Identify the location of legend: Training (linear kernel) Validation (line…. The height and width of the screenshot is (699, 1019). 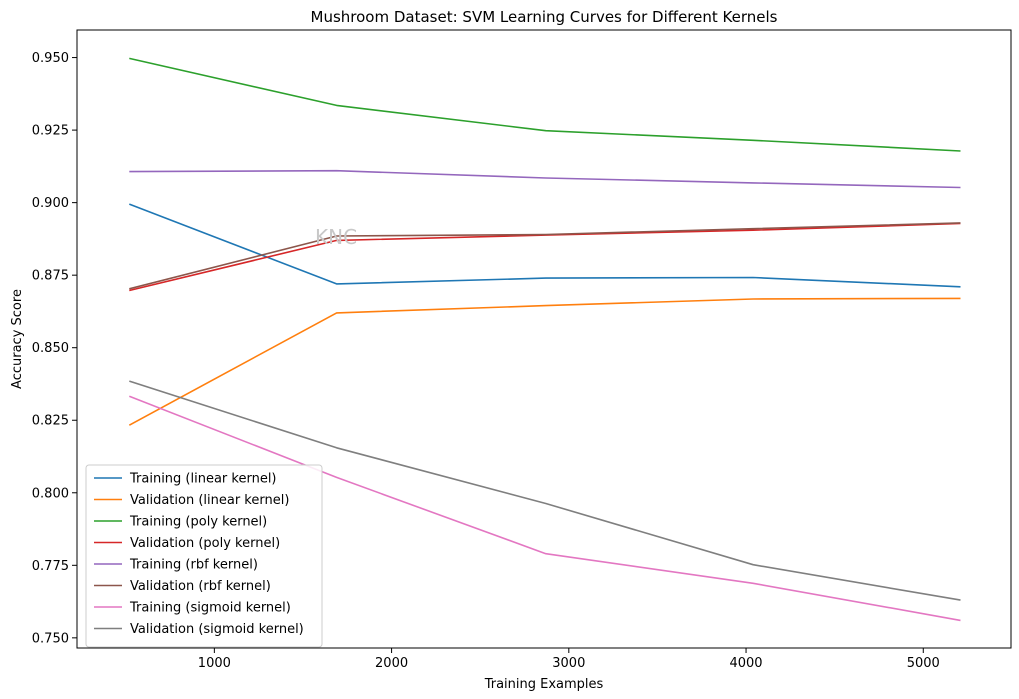
(204, 556).